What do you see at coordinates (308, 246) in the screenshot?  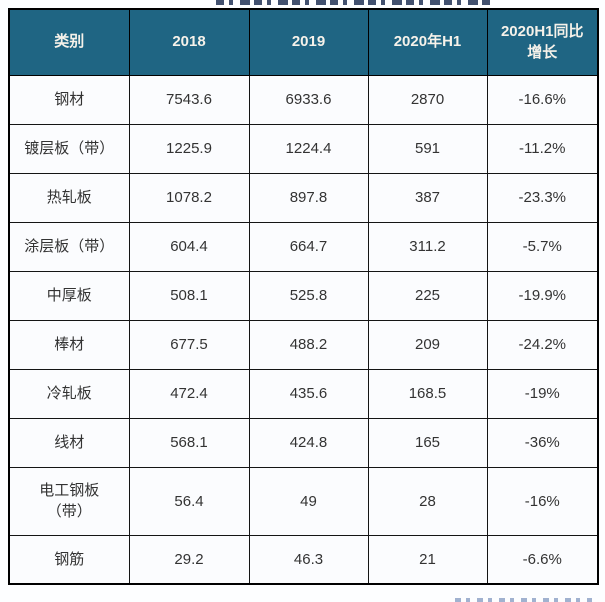 I see `cell-2019: 664.7` at bounding box center [308, 246].